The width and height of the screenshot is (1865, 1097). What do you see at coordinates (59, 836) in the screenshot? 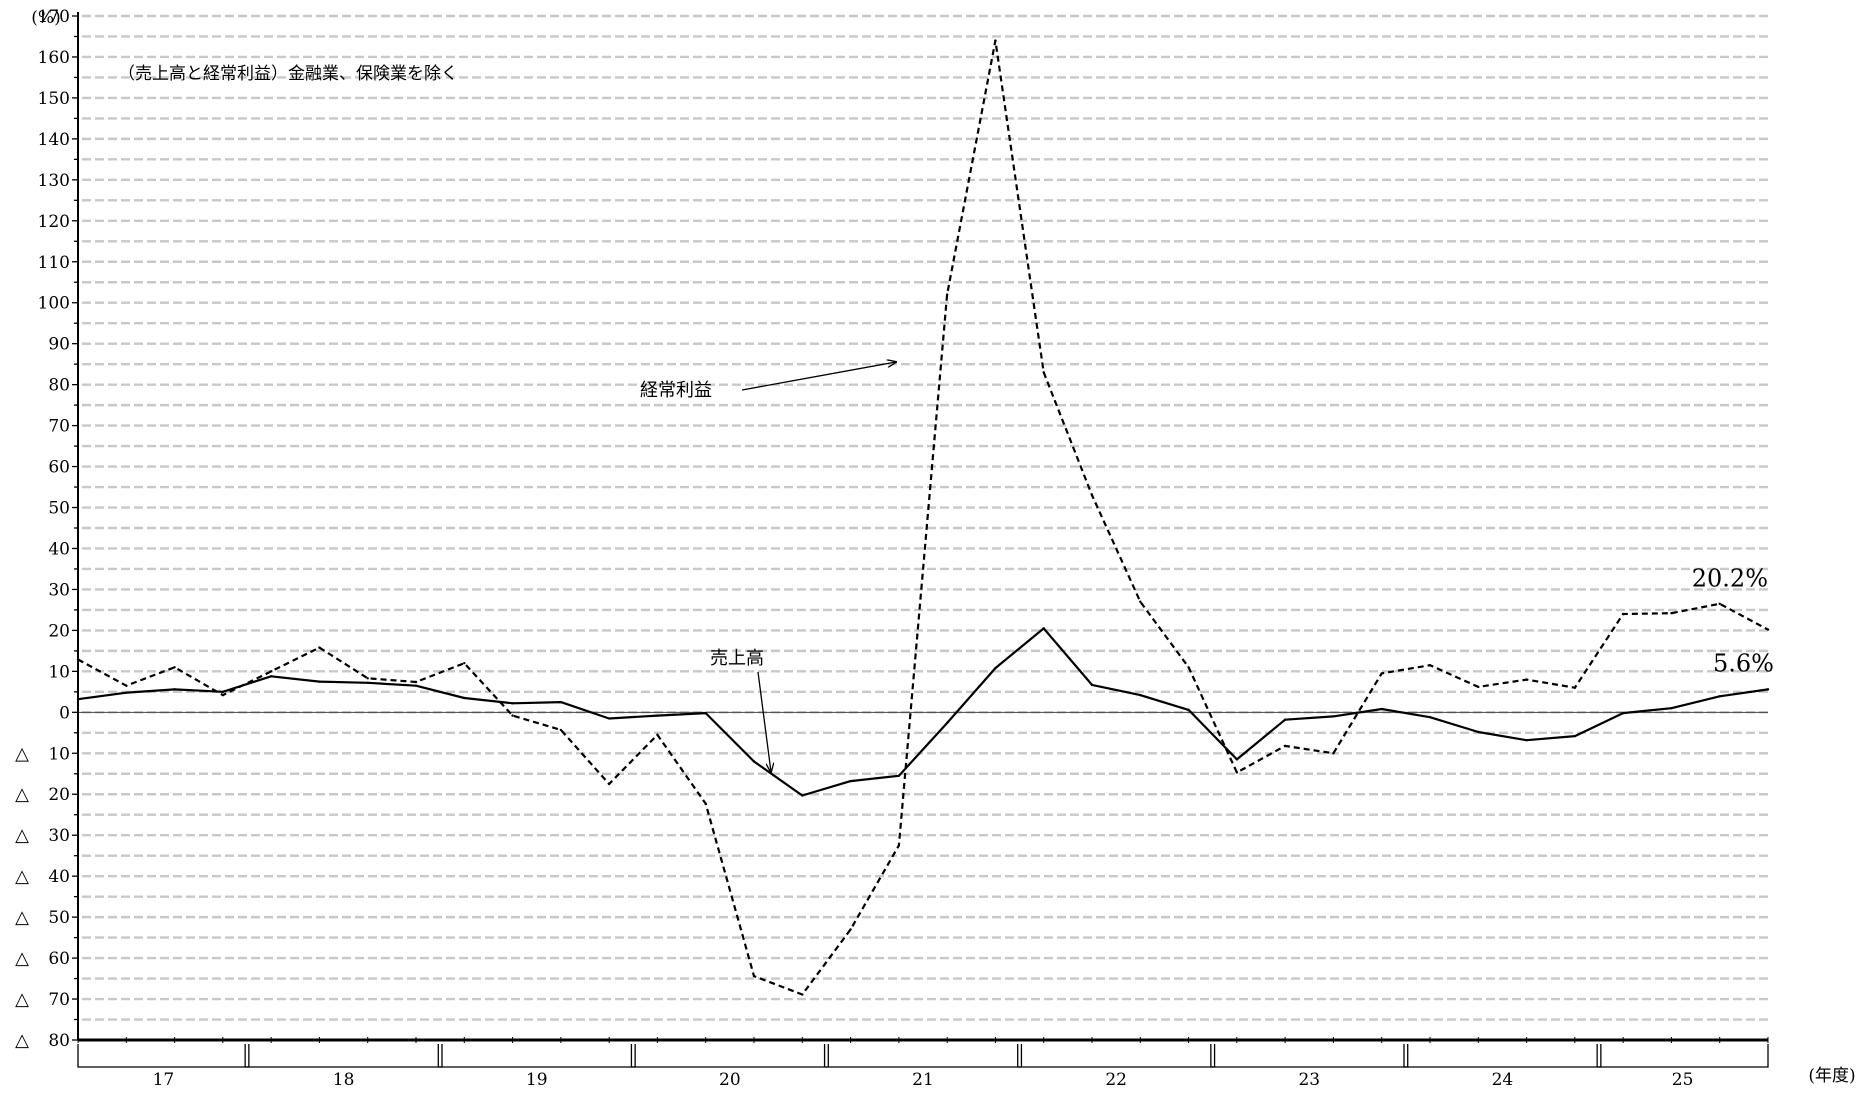
I see `y-tick-label: 30` at bounding box center [59, 836].